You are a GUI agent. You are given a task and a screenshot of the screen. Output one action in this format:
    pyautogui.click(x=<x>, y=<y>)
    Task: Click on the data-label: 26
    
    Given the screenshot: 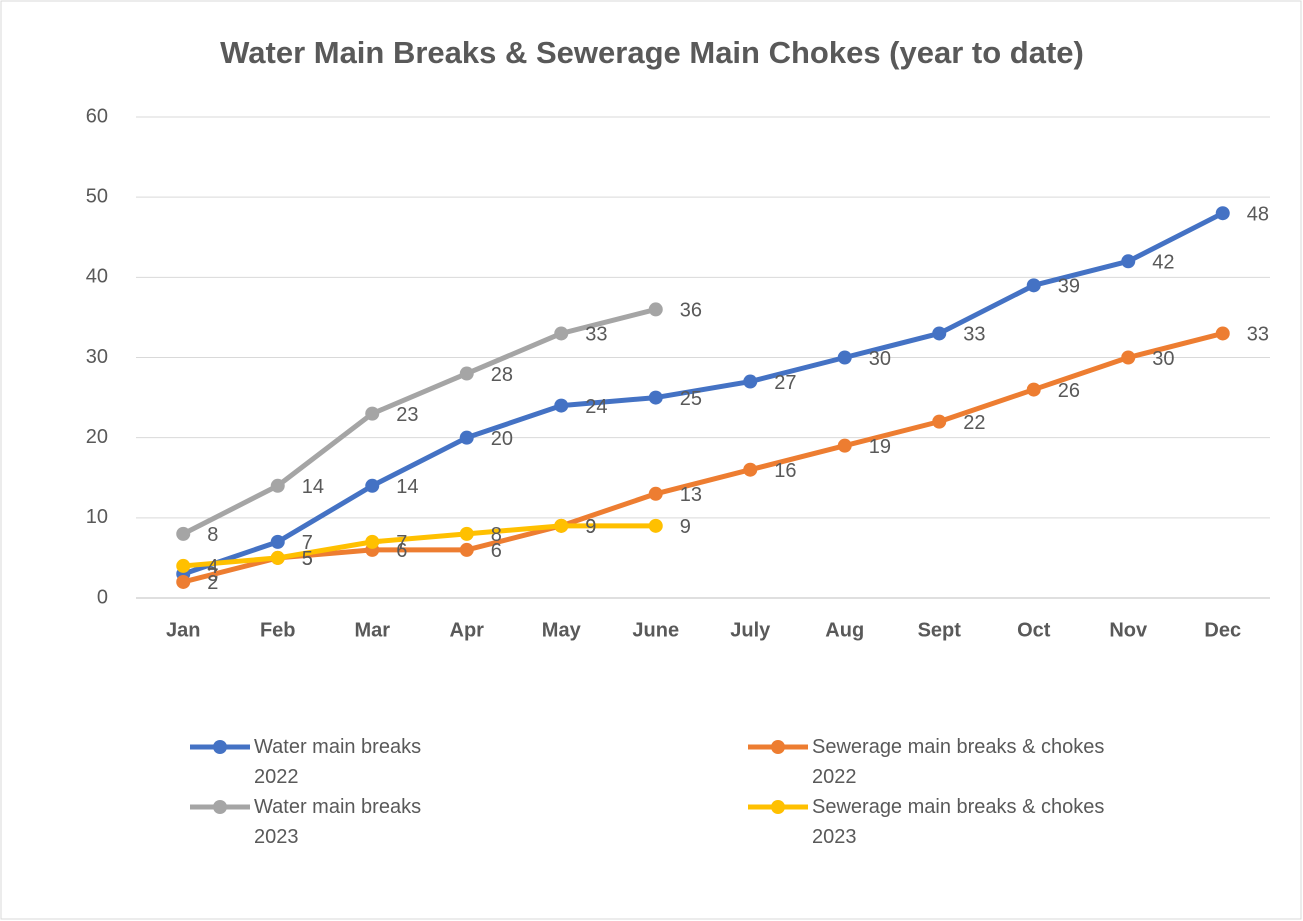 What is the action you would take?
    pyautogui.click(x=1069, y=391)
    